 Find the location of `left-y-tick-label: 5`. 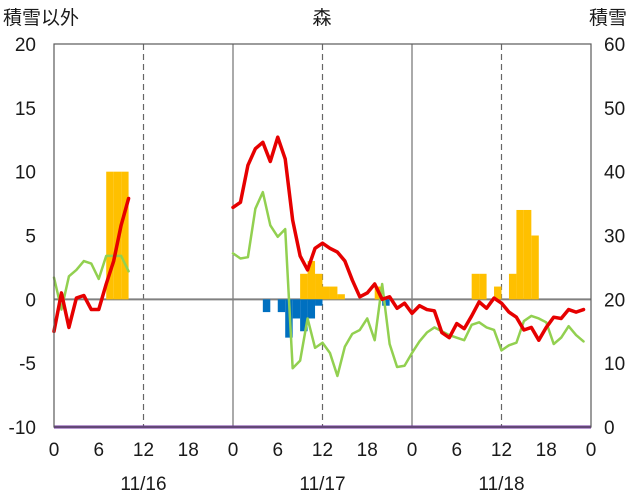

left-y-tick-label: 5 is located at coordinates (30, 237).